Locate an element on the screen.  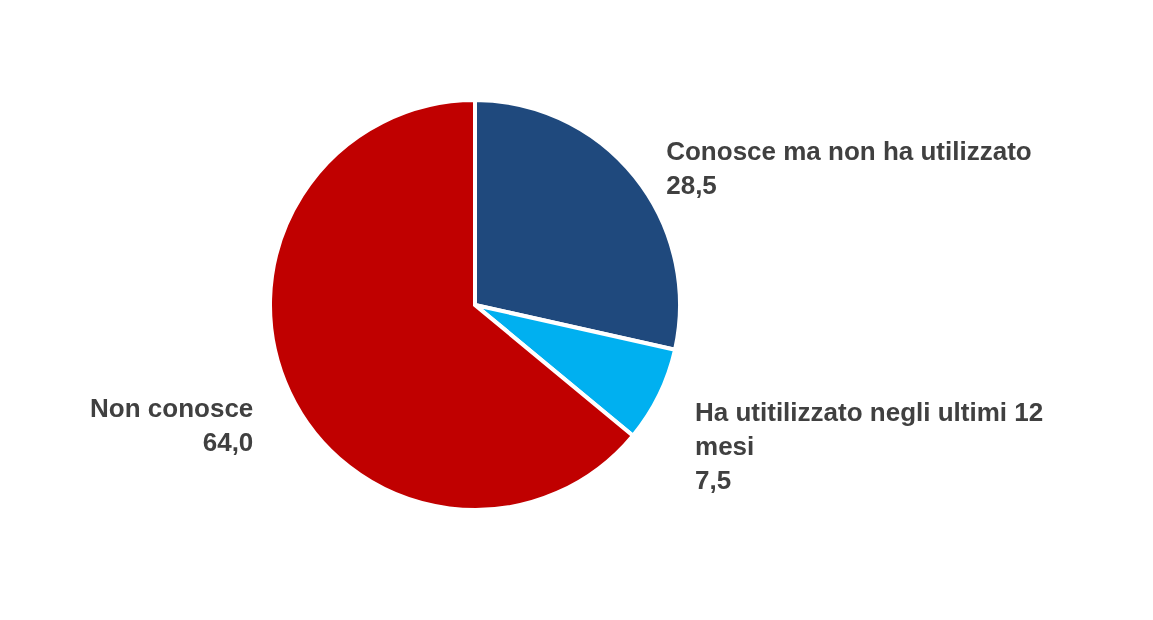
data-label: 28,5 is located at coordinates (691, 184).